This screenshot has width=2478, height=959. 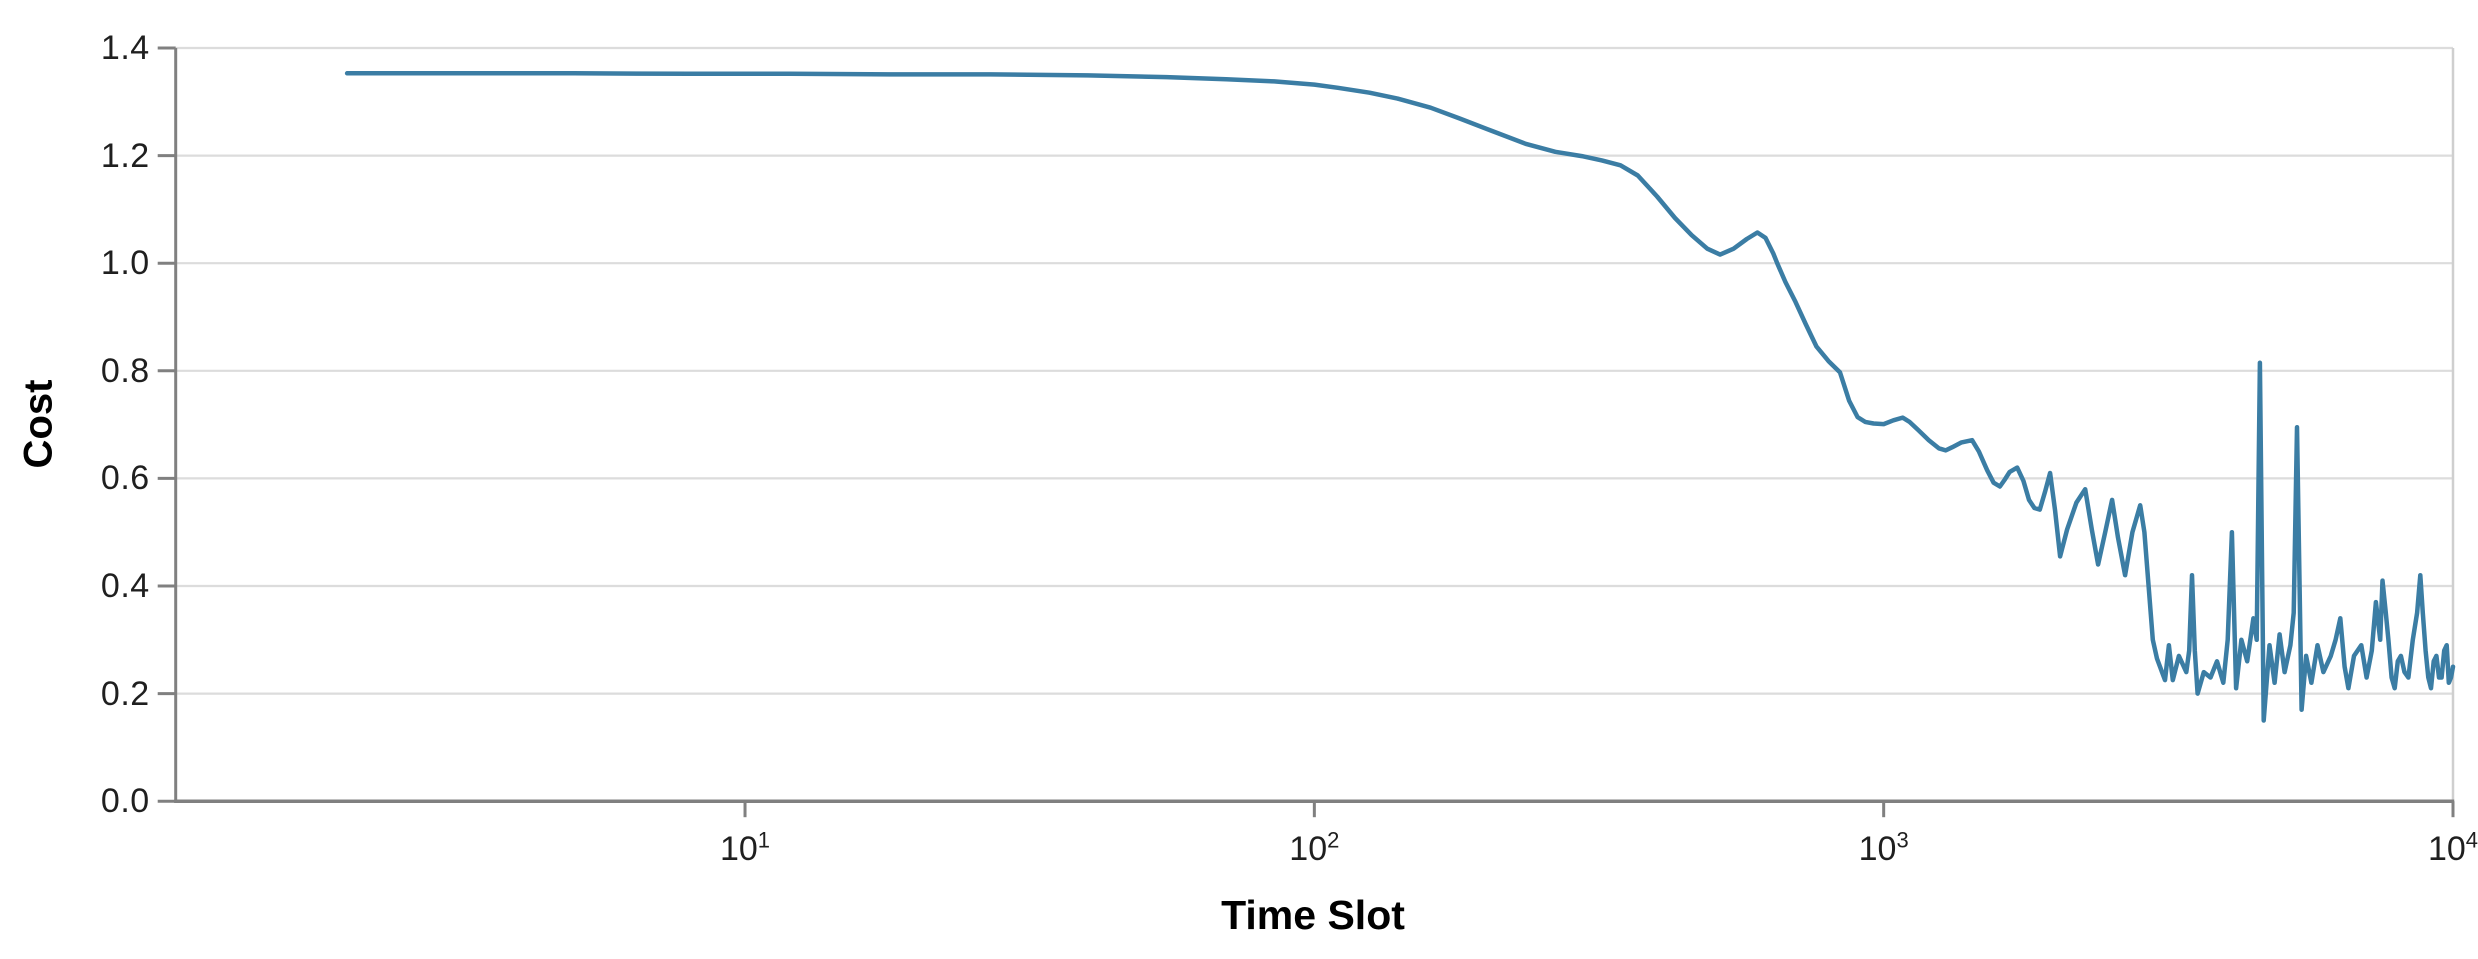 I want to click on x-tick-label: 101, so click(x=745, y=848).